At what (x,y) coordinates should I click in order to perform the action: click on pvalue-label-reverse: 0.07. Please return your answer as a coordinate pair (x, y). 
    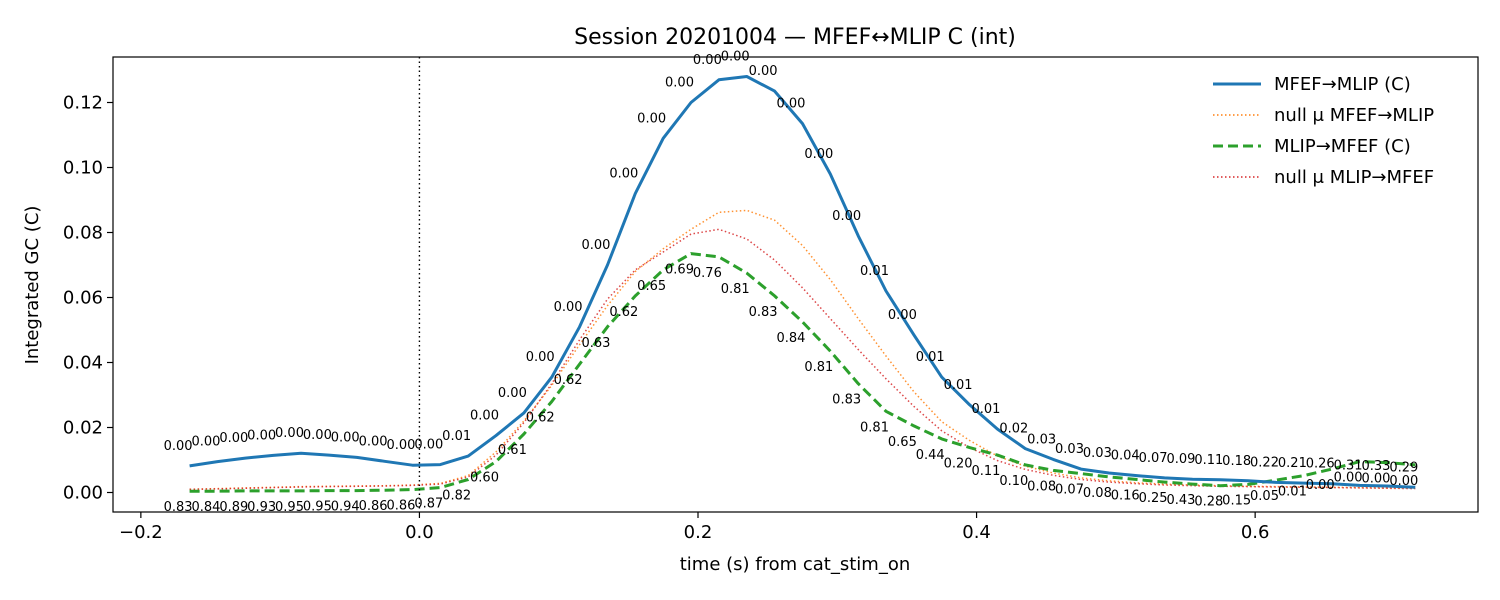
    Looking at the image, I should click on (1069, 490).